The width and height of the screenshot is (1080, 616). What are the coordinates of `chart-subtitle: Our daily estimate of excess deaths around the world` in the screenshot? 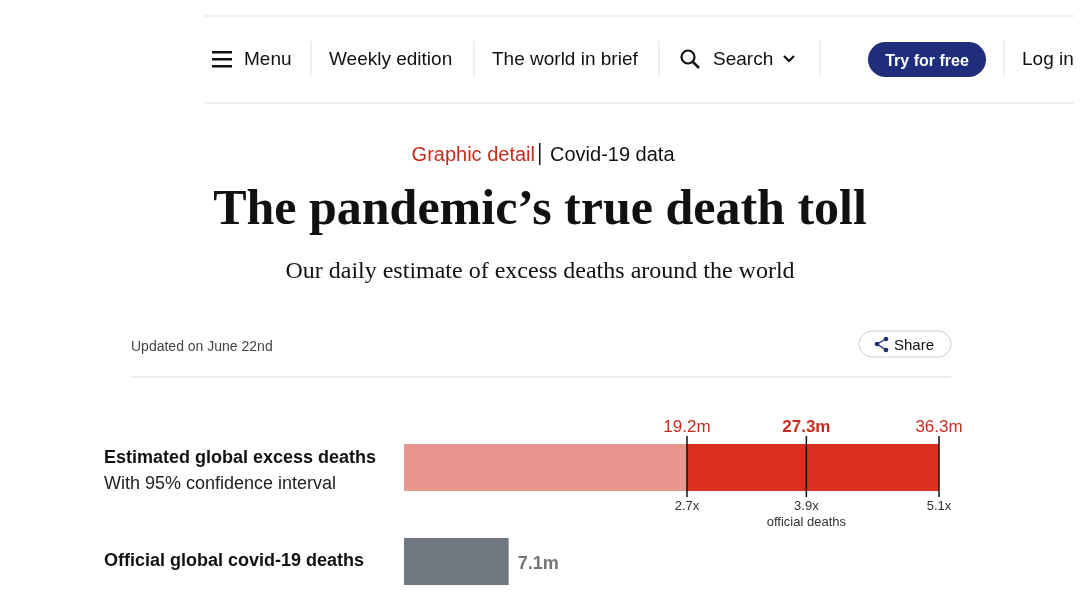 It's located at (540, 270).